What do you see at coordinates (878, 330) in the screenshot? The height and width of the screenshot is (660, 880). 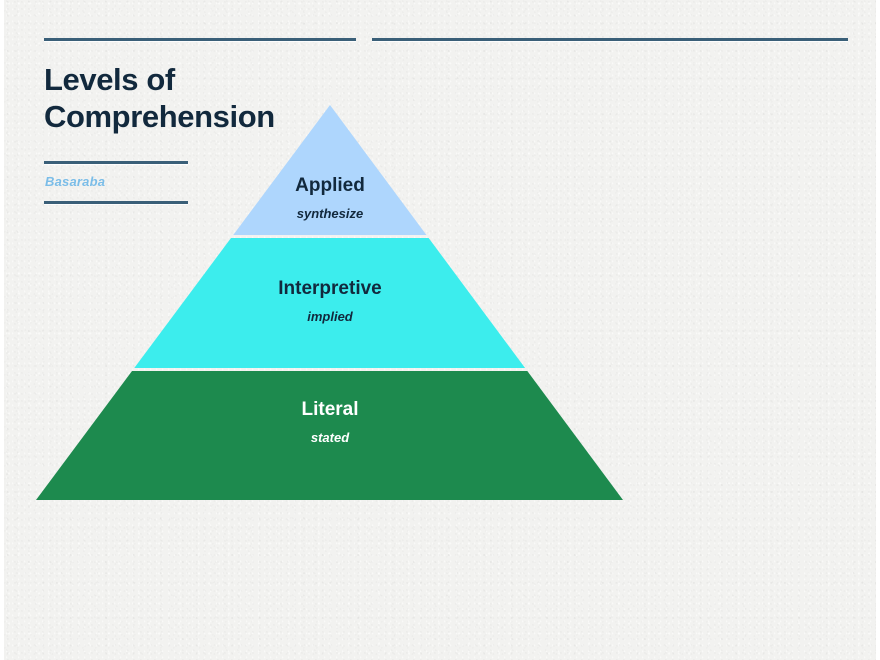 I see `page-edge-right` at bounding box center [878, 330].